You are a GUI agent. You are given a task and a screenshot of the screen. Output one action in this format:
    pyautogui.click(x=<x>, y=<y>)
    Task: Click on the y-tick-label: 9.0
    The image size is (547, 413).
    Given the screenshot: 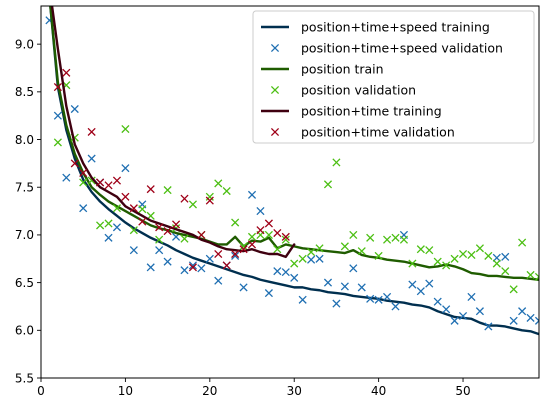 What is the action you would take?
    pyautogui.click(x=24, y=44)
    